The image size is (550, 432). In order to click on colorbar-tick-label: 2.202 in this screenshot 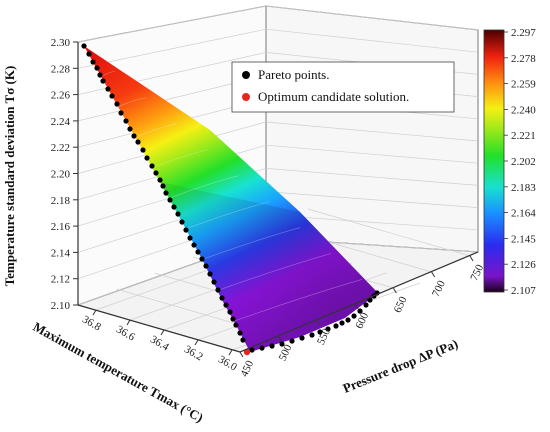, I will do `click(523, 162)`.